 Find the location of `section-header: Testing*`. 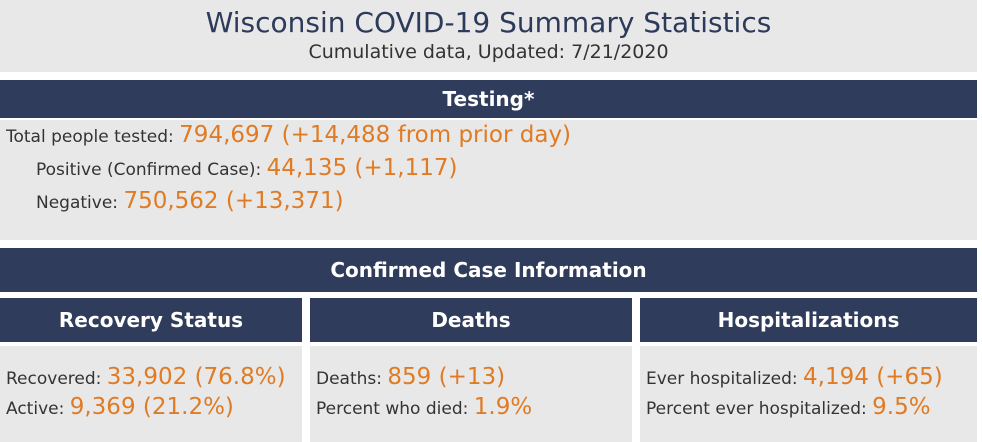

section-header: Testing* is located at coordinates (488, 99).